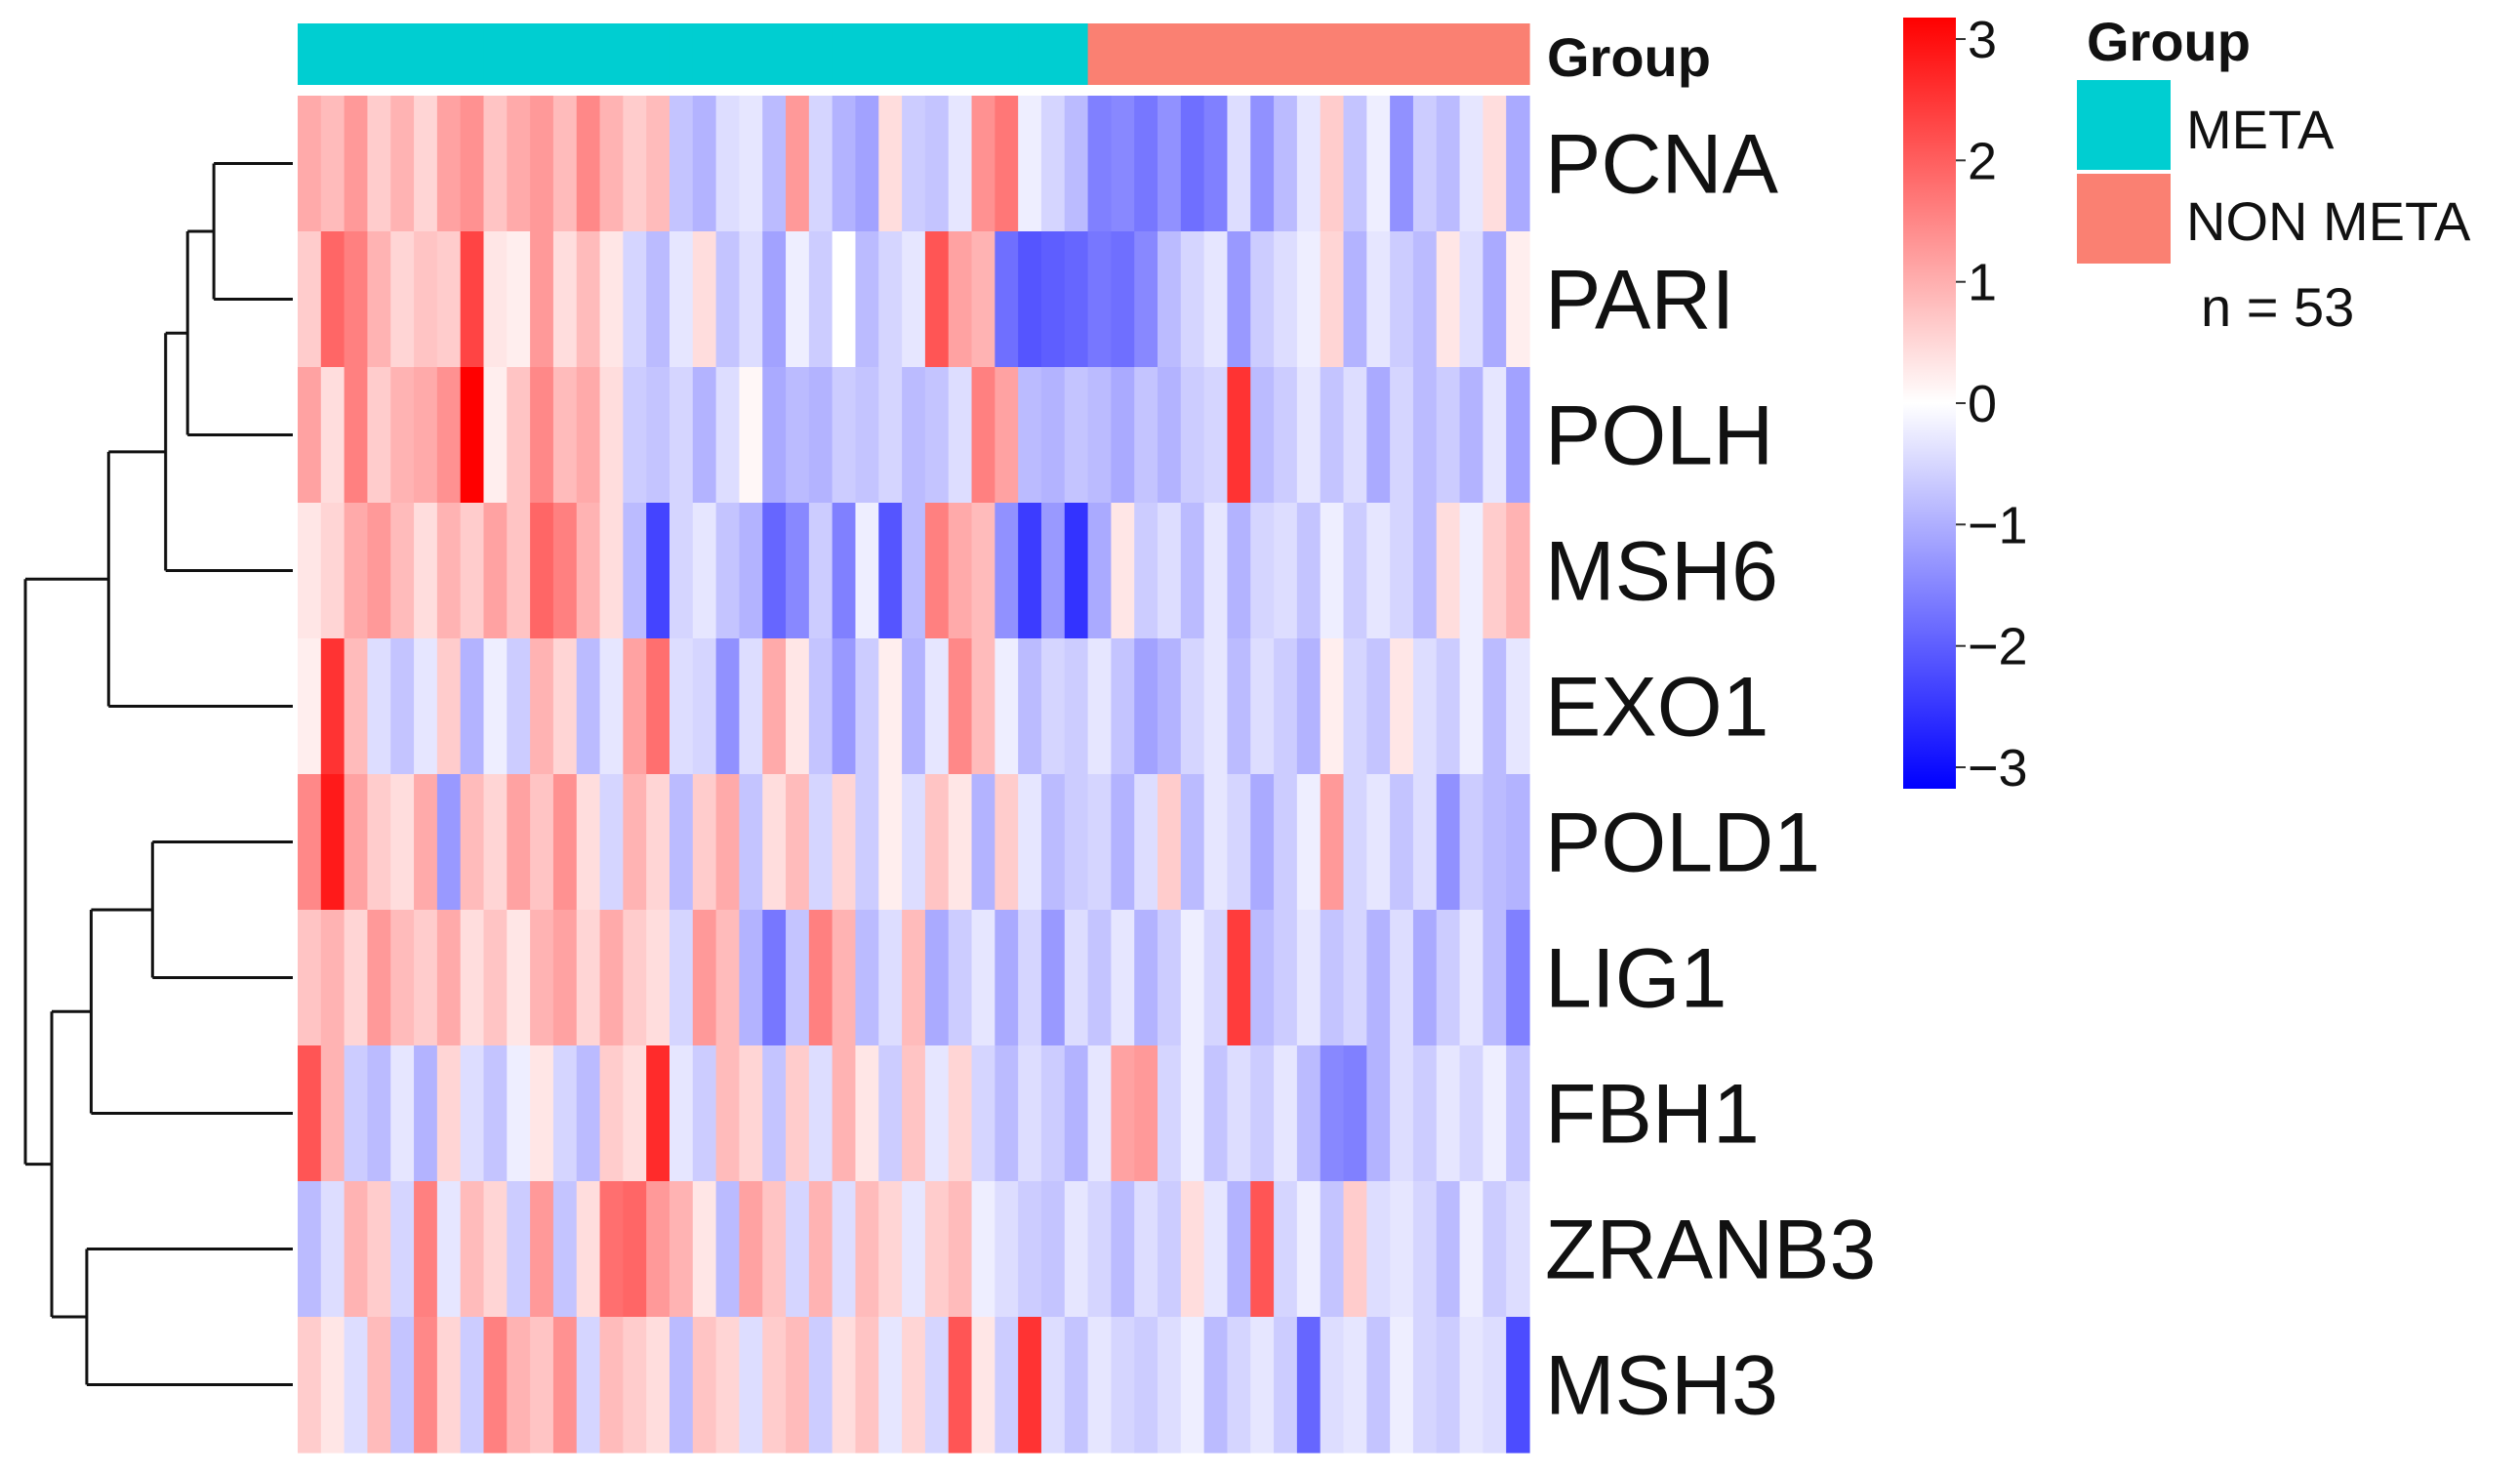  What do you see at coordinates (1662, 165) in the screenshot?
I see `row-label: PCNA` at bounding box center [1662, 165].